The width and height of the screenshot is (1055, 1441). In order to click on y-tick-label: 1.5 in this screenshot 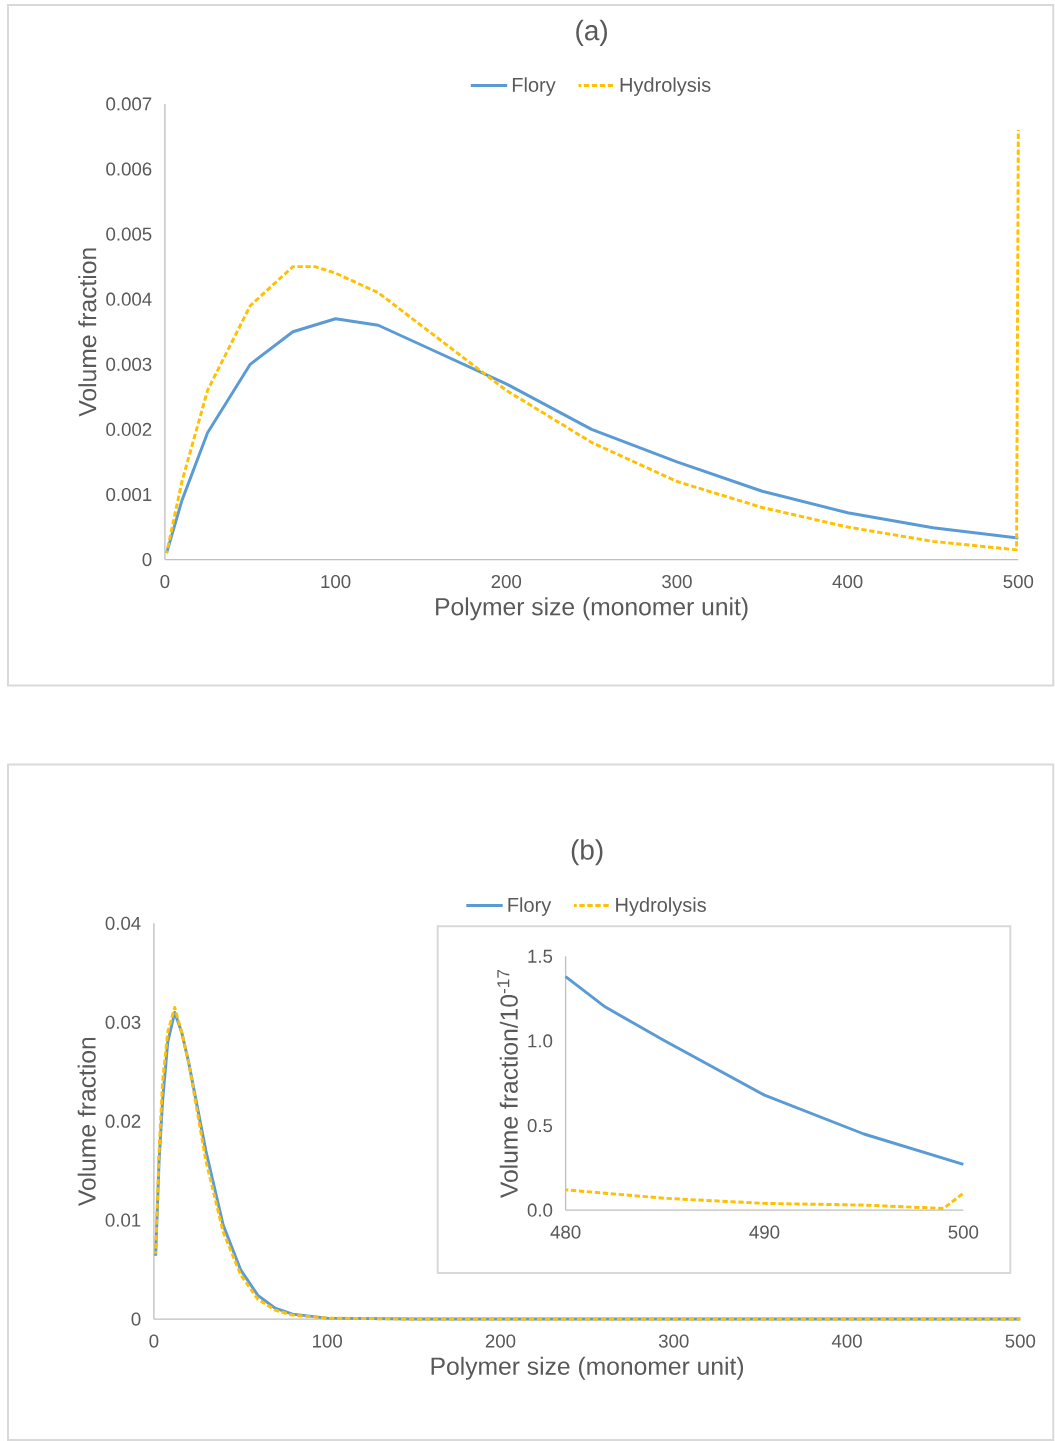, I will do `click(540, 956)`.